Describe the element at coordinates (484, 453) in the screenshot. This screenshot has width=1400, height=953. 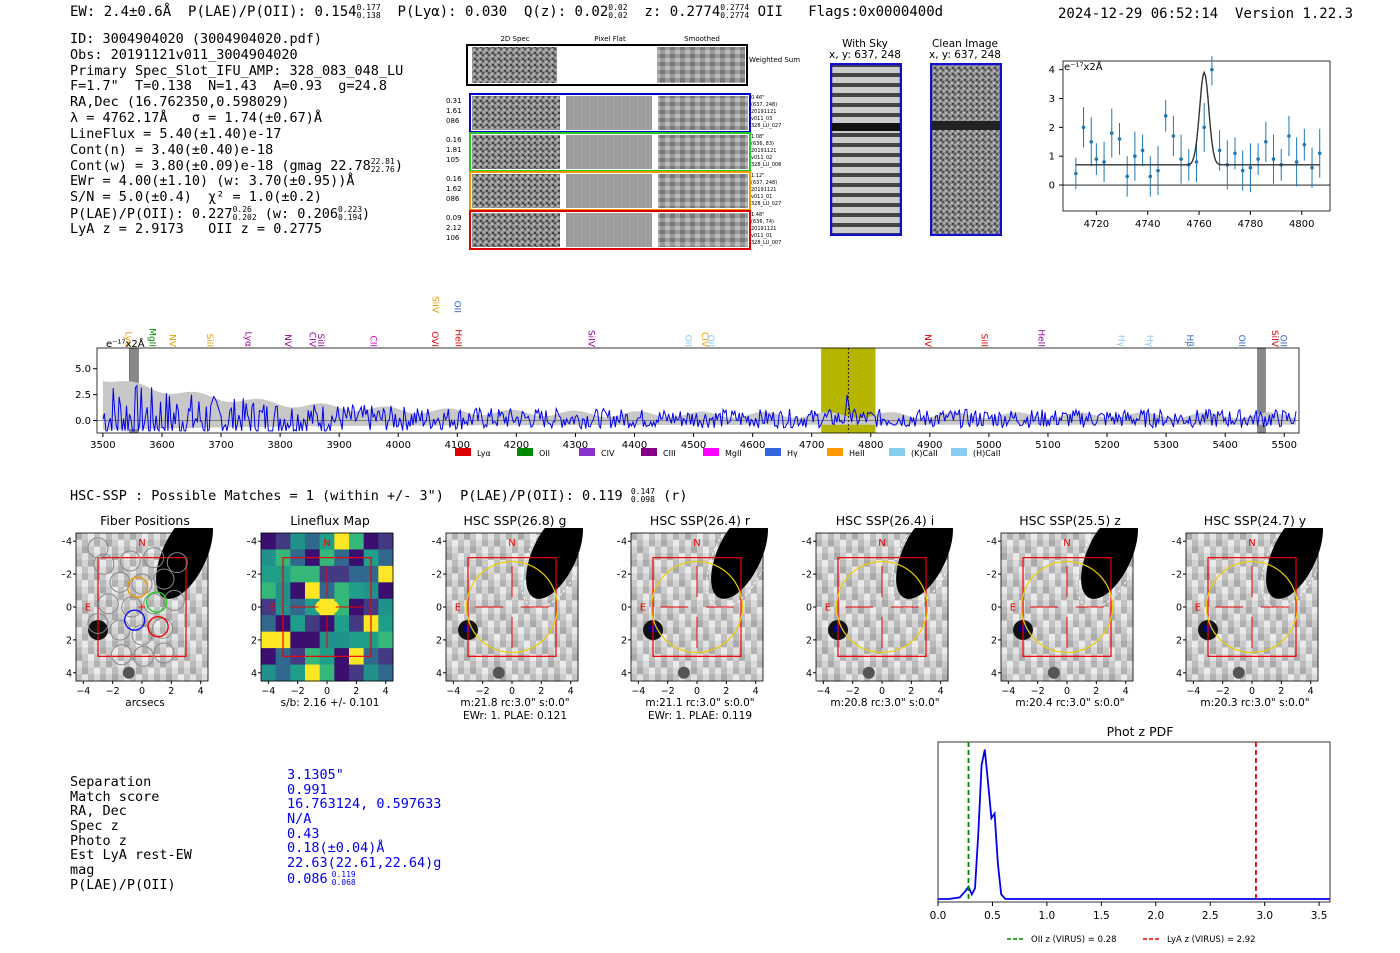
I see `legend-label: Lyα` at that location.